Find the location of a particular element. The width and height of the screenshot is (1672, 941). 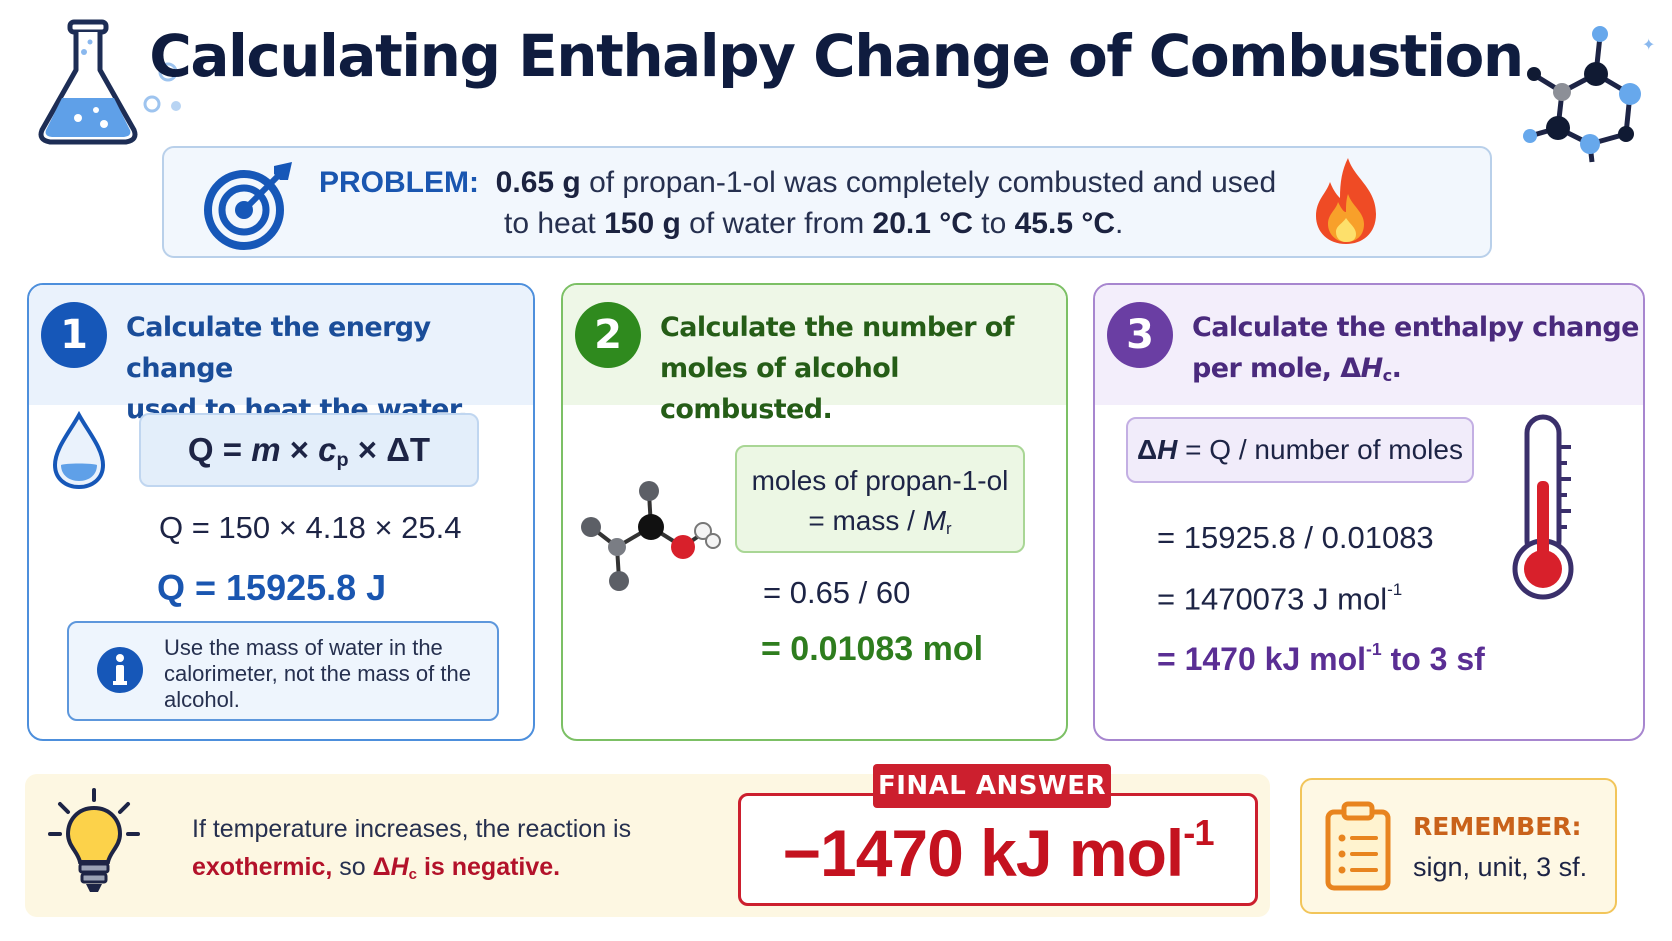

lightbulb-icon is located at coordinates (94, 840).